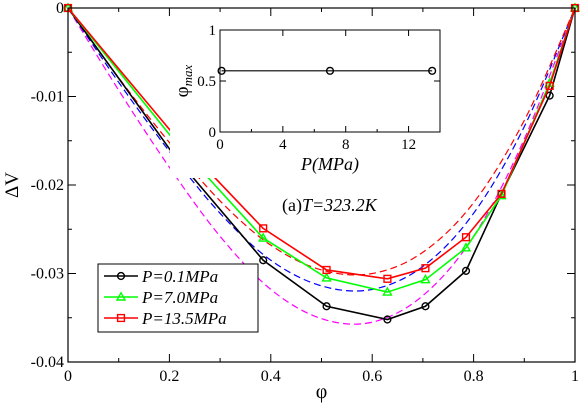 Image resolution: width=581 pixels, height=405 pixels. I want to click on inset-x-axis-label: P(MPa), so click(329, 164).